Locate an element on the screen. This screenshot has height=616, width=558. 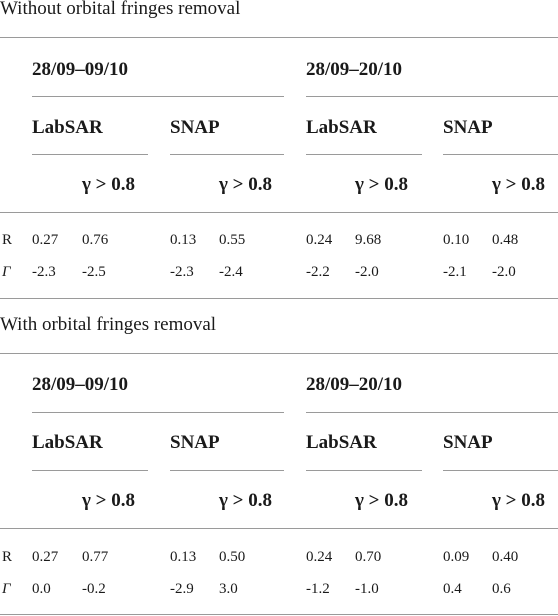
table-cell: 0.48 is located at coordinates (505, 240).